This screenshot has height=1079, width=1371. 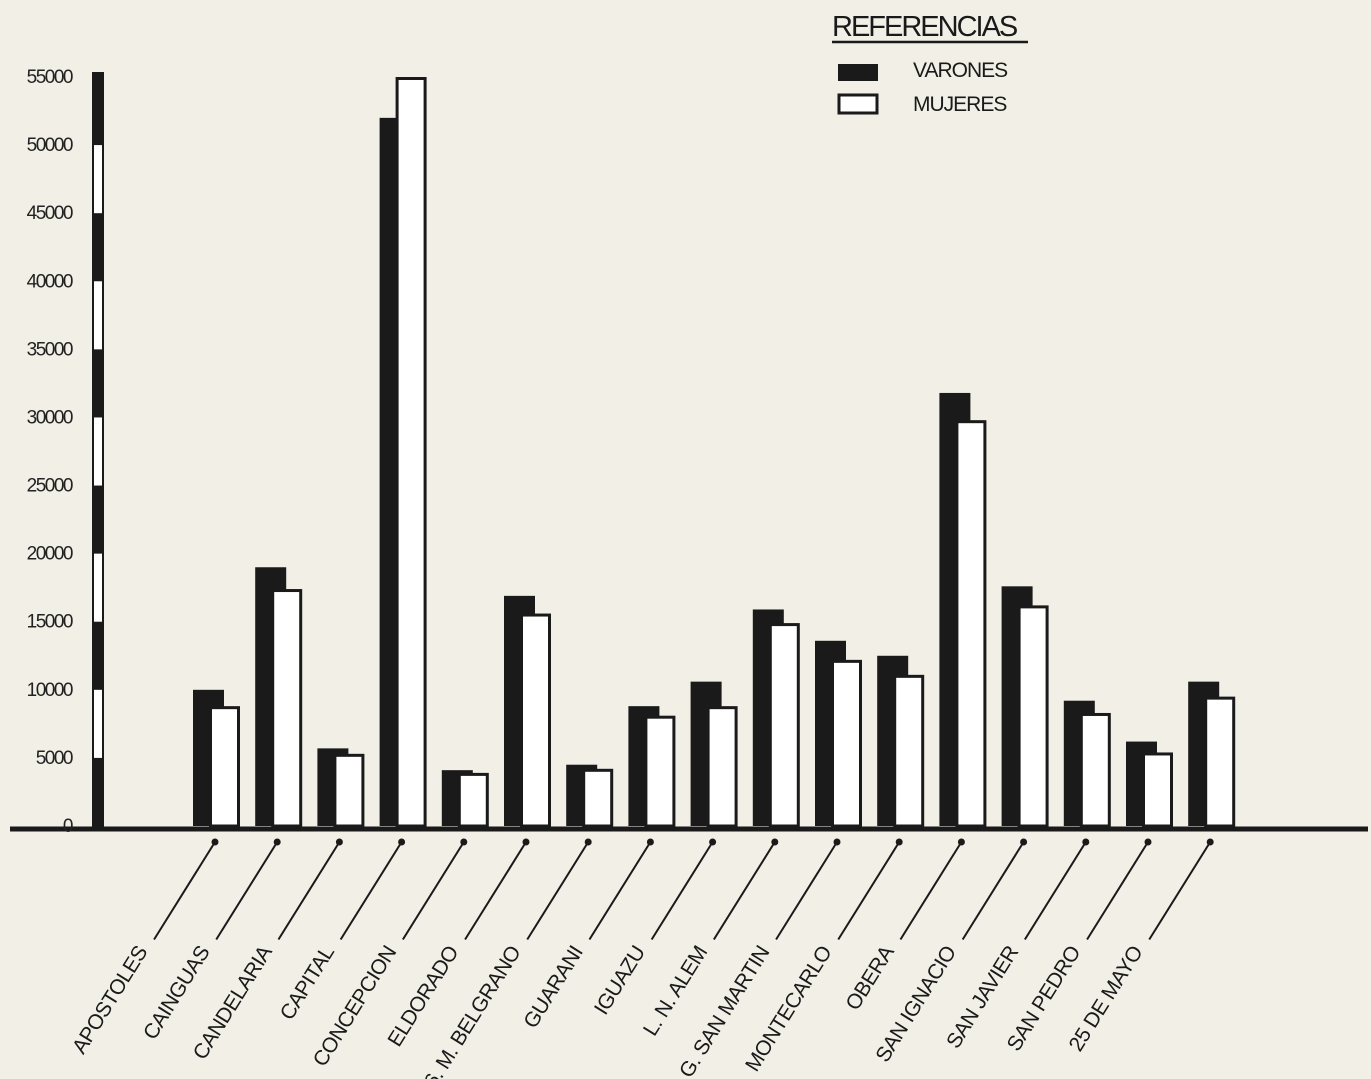 What do you see at coordinates (50, 622) in the screenshot?
I see `y-tick-label: 15000` at bounding box center [50, 622].